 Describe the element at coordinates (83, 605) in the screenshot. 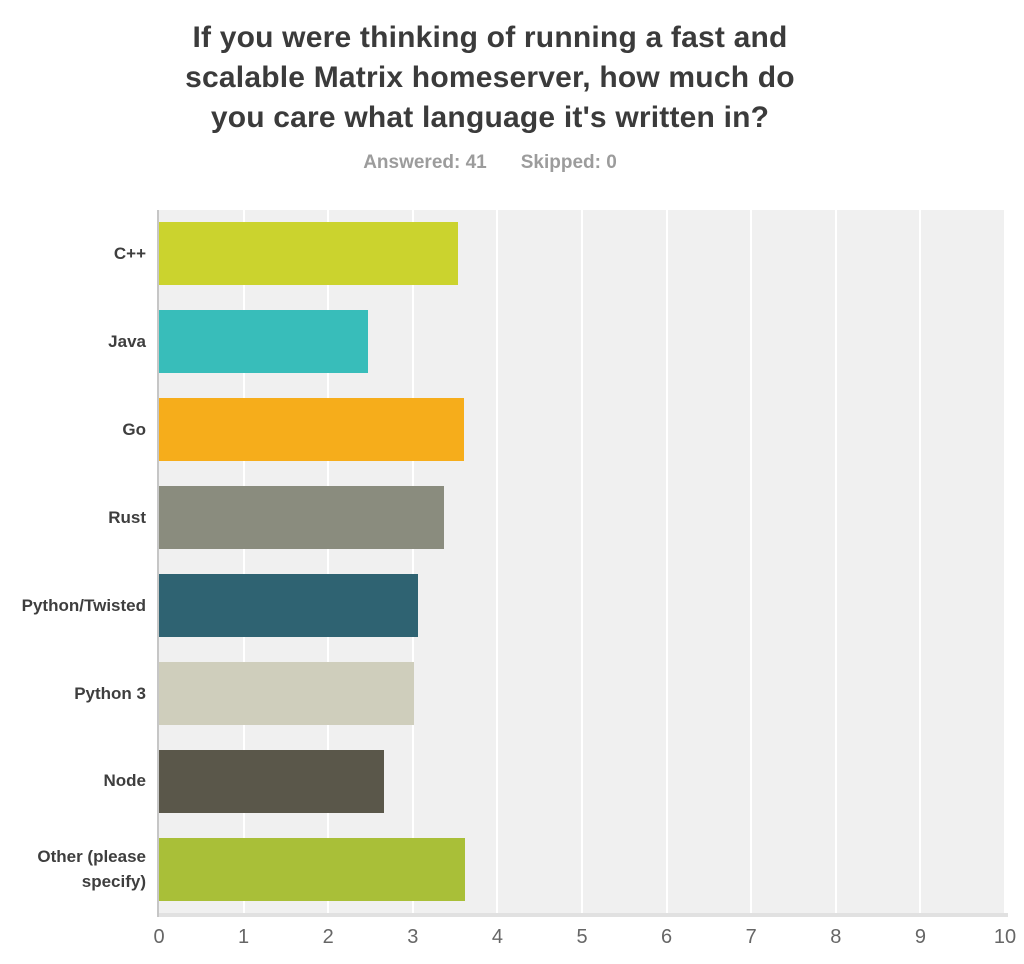

I see `y-axis-label-python-twisted: Python/Twisted` at that location.